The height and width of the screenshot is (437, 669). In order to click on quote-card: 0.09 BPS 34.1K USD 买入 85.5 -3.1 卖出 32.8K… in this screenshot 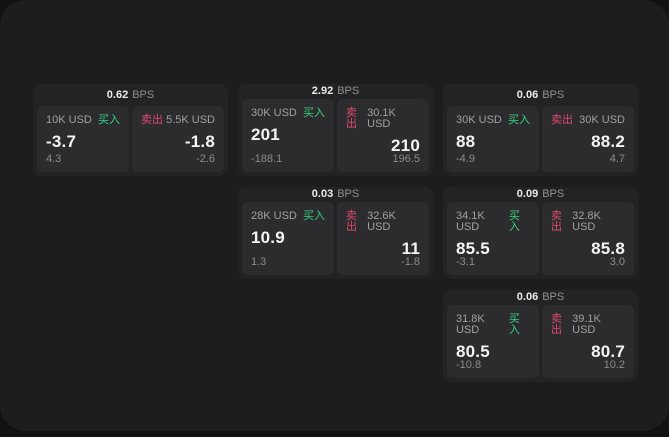, I will do `click(540, 233)`.